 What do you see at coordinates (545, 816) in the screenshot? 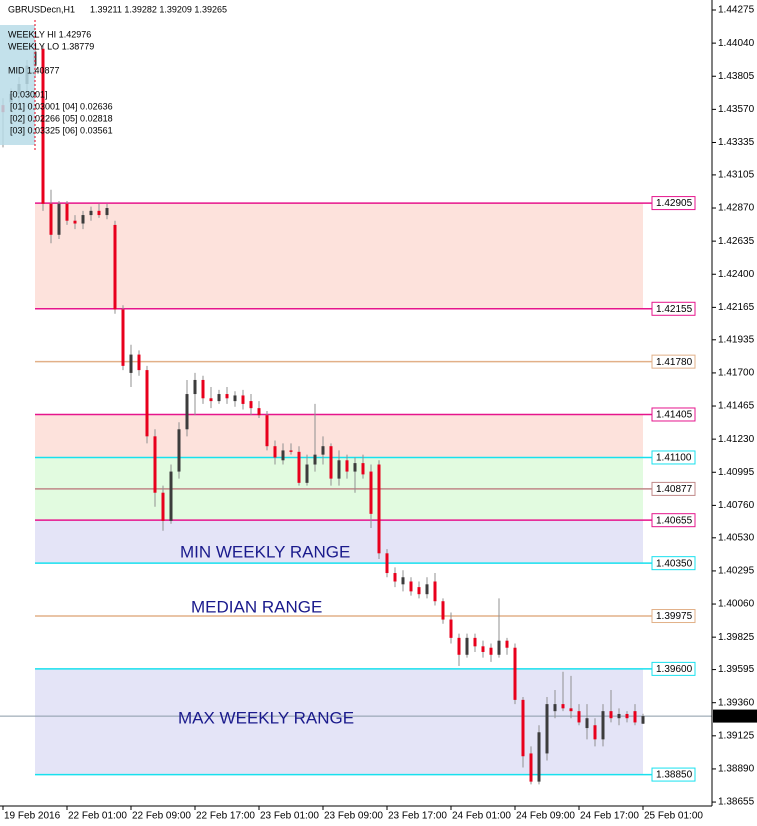
I see `x-tick-label: 24 Feb 09:00` at bounding box center [545, 816].